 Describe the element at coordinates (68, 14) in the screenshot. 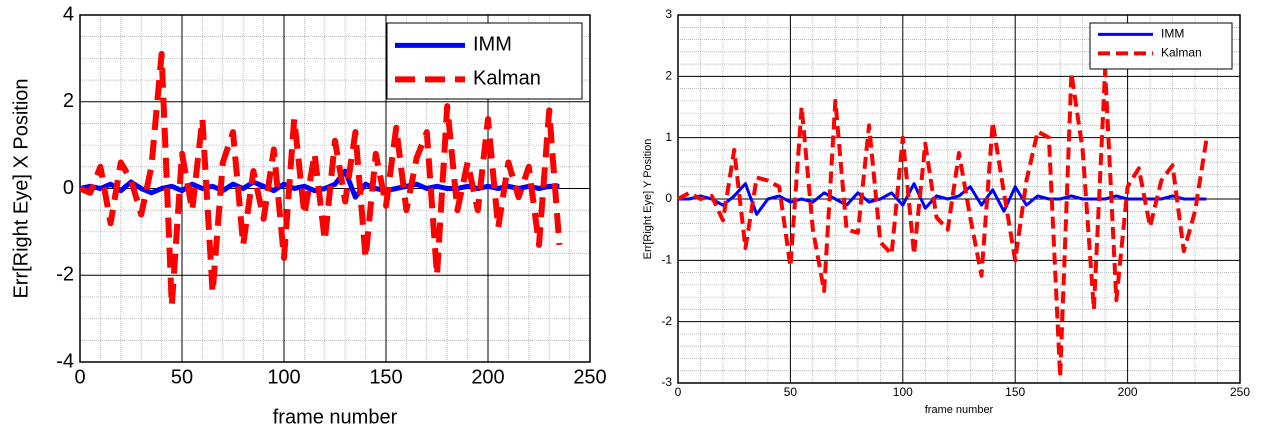

I see `y-tick-label: 4` at that location.